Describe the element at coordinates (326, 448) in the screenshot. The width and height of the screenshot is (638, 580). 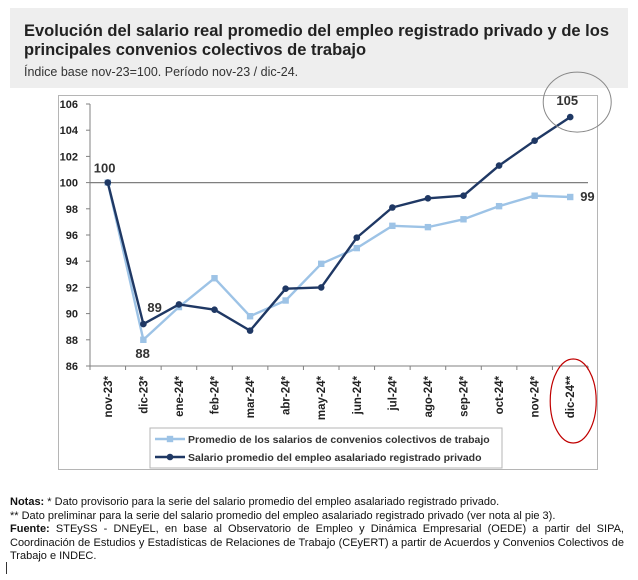
I see `legend-box` at that location.